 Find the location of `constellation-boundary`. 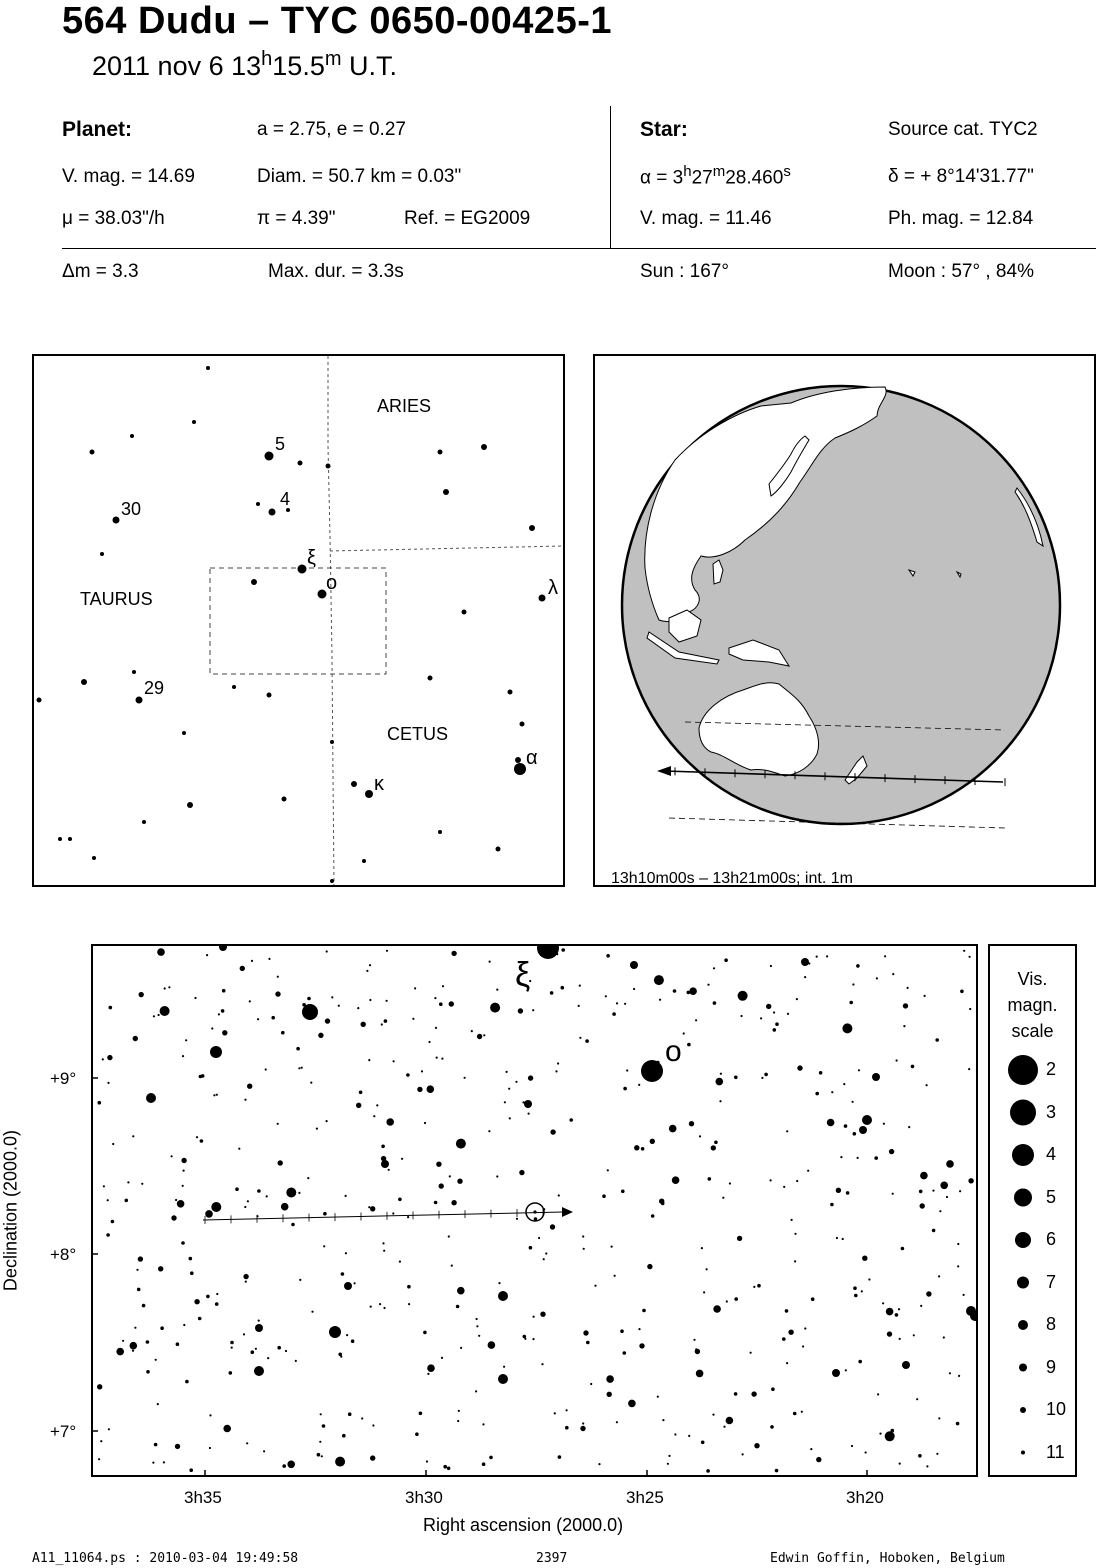

constellation-boundary is located at coordinates (446, 548).